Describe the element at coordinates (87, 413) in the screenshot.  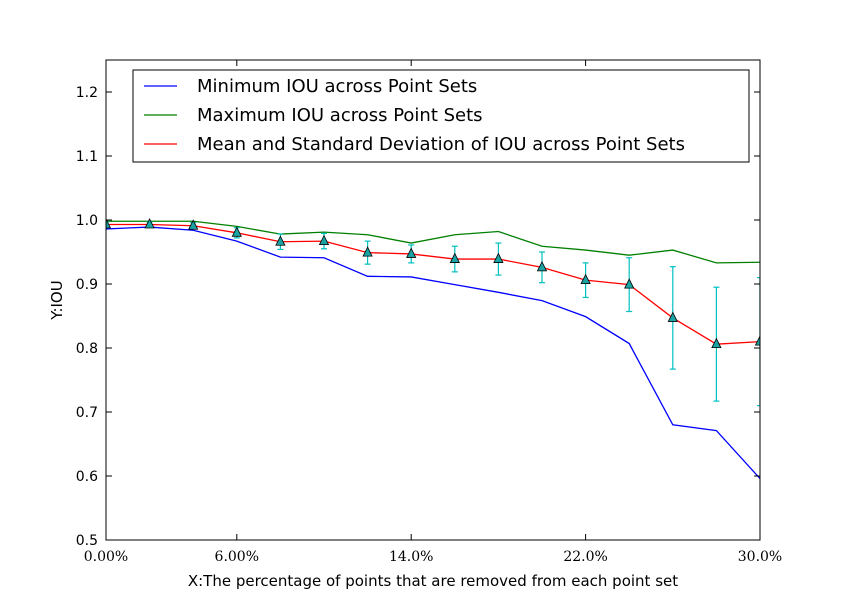
I see `y-tick-label: 0.7` at that location.